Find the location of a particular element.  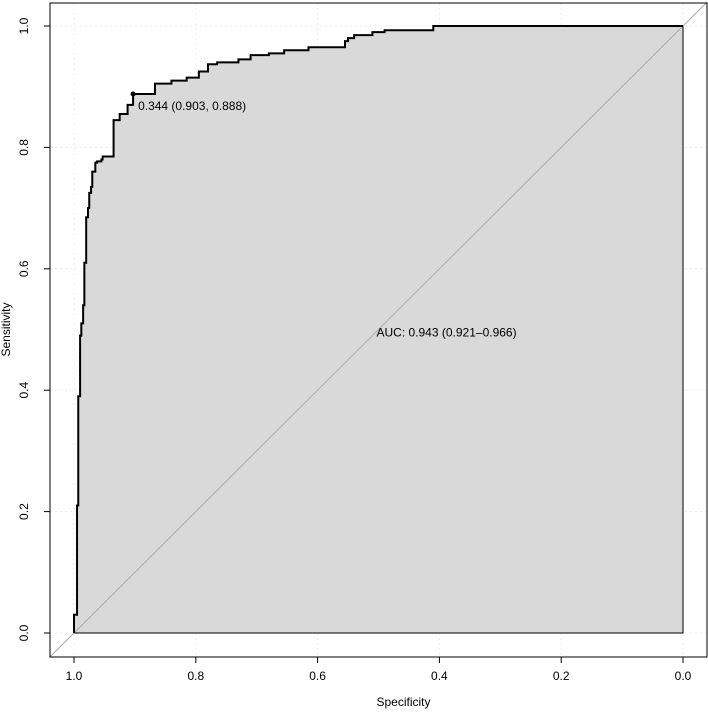

y-tick-label: 0.0 is located at coordinates (24, 632).